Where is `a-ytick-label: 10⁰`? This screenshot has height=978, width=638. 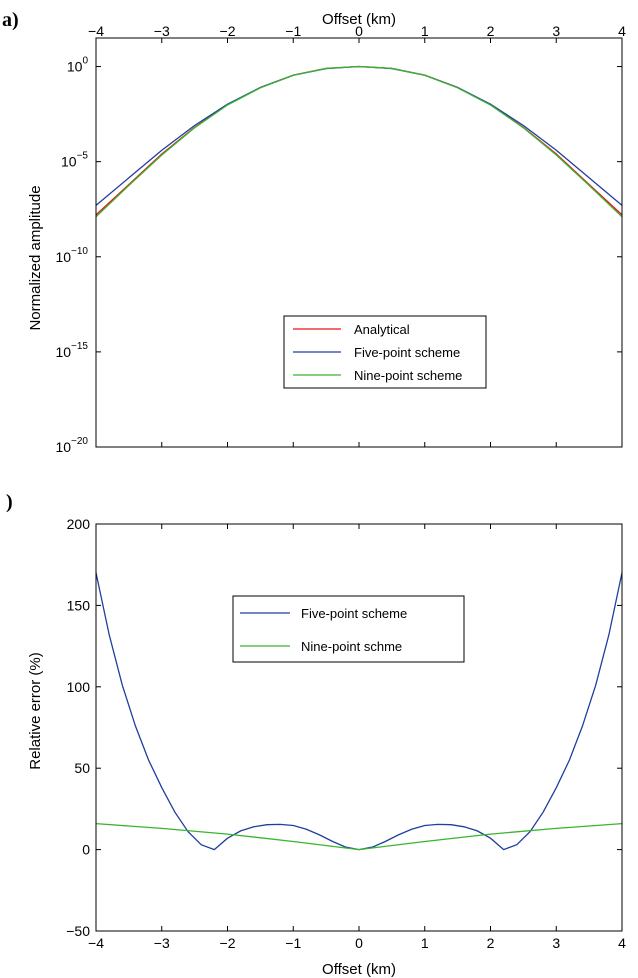 a-ytick-label: 10⁰ is located at coordinates (78, 65).